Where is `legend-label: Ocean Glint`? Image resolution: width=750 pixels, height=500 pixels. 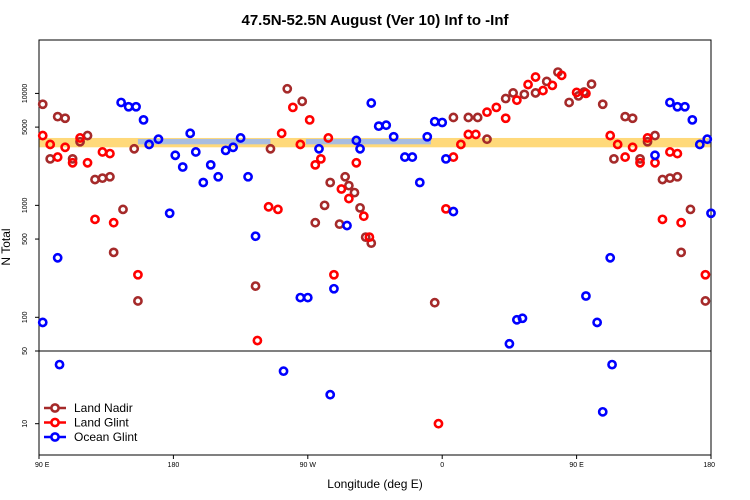 legend-label: Ocean Glint is located at coordinates (106, 437).